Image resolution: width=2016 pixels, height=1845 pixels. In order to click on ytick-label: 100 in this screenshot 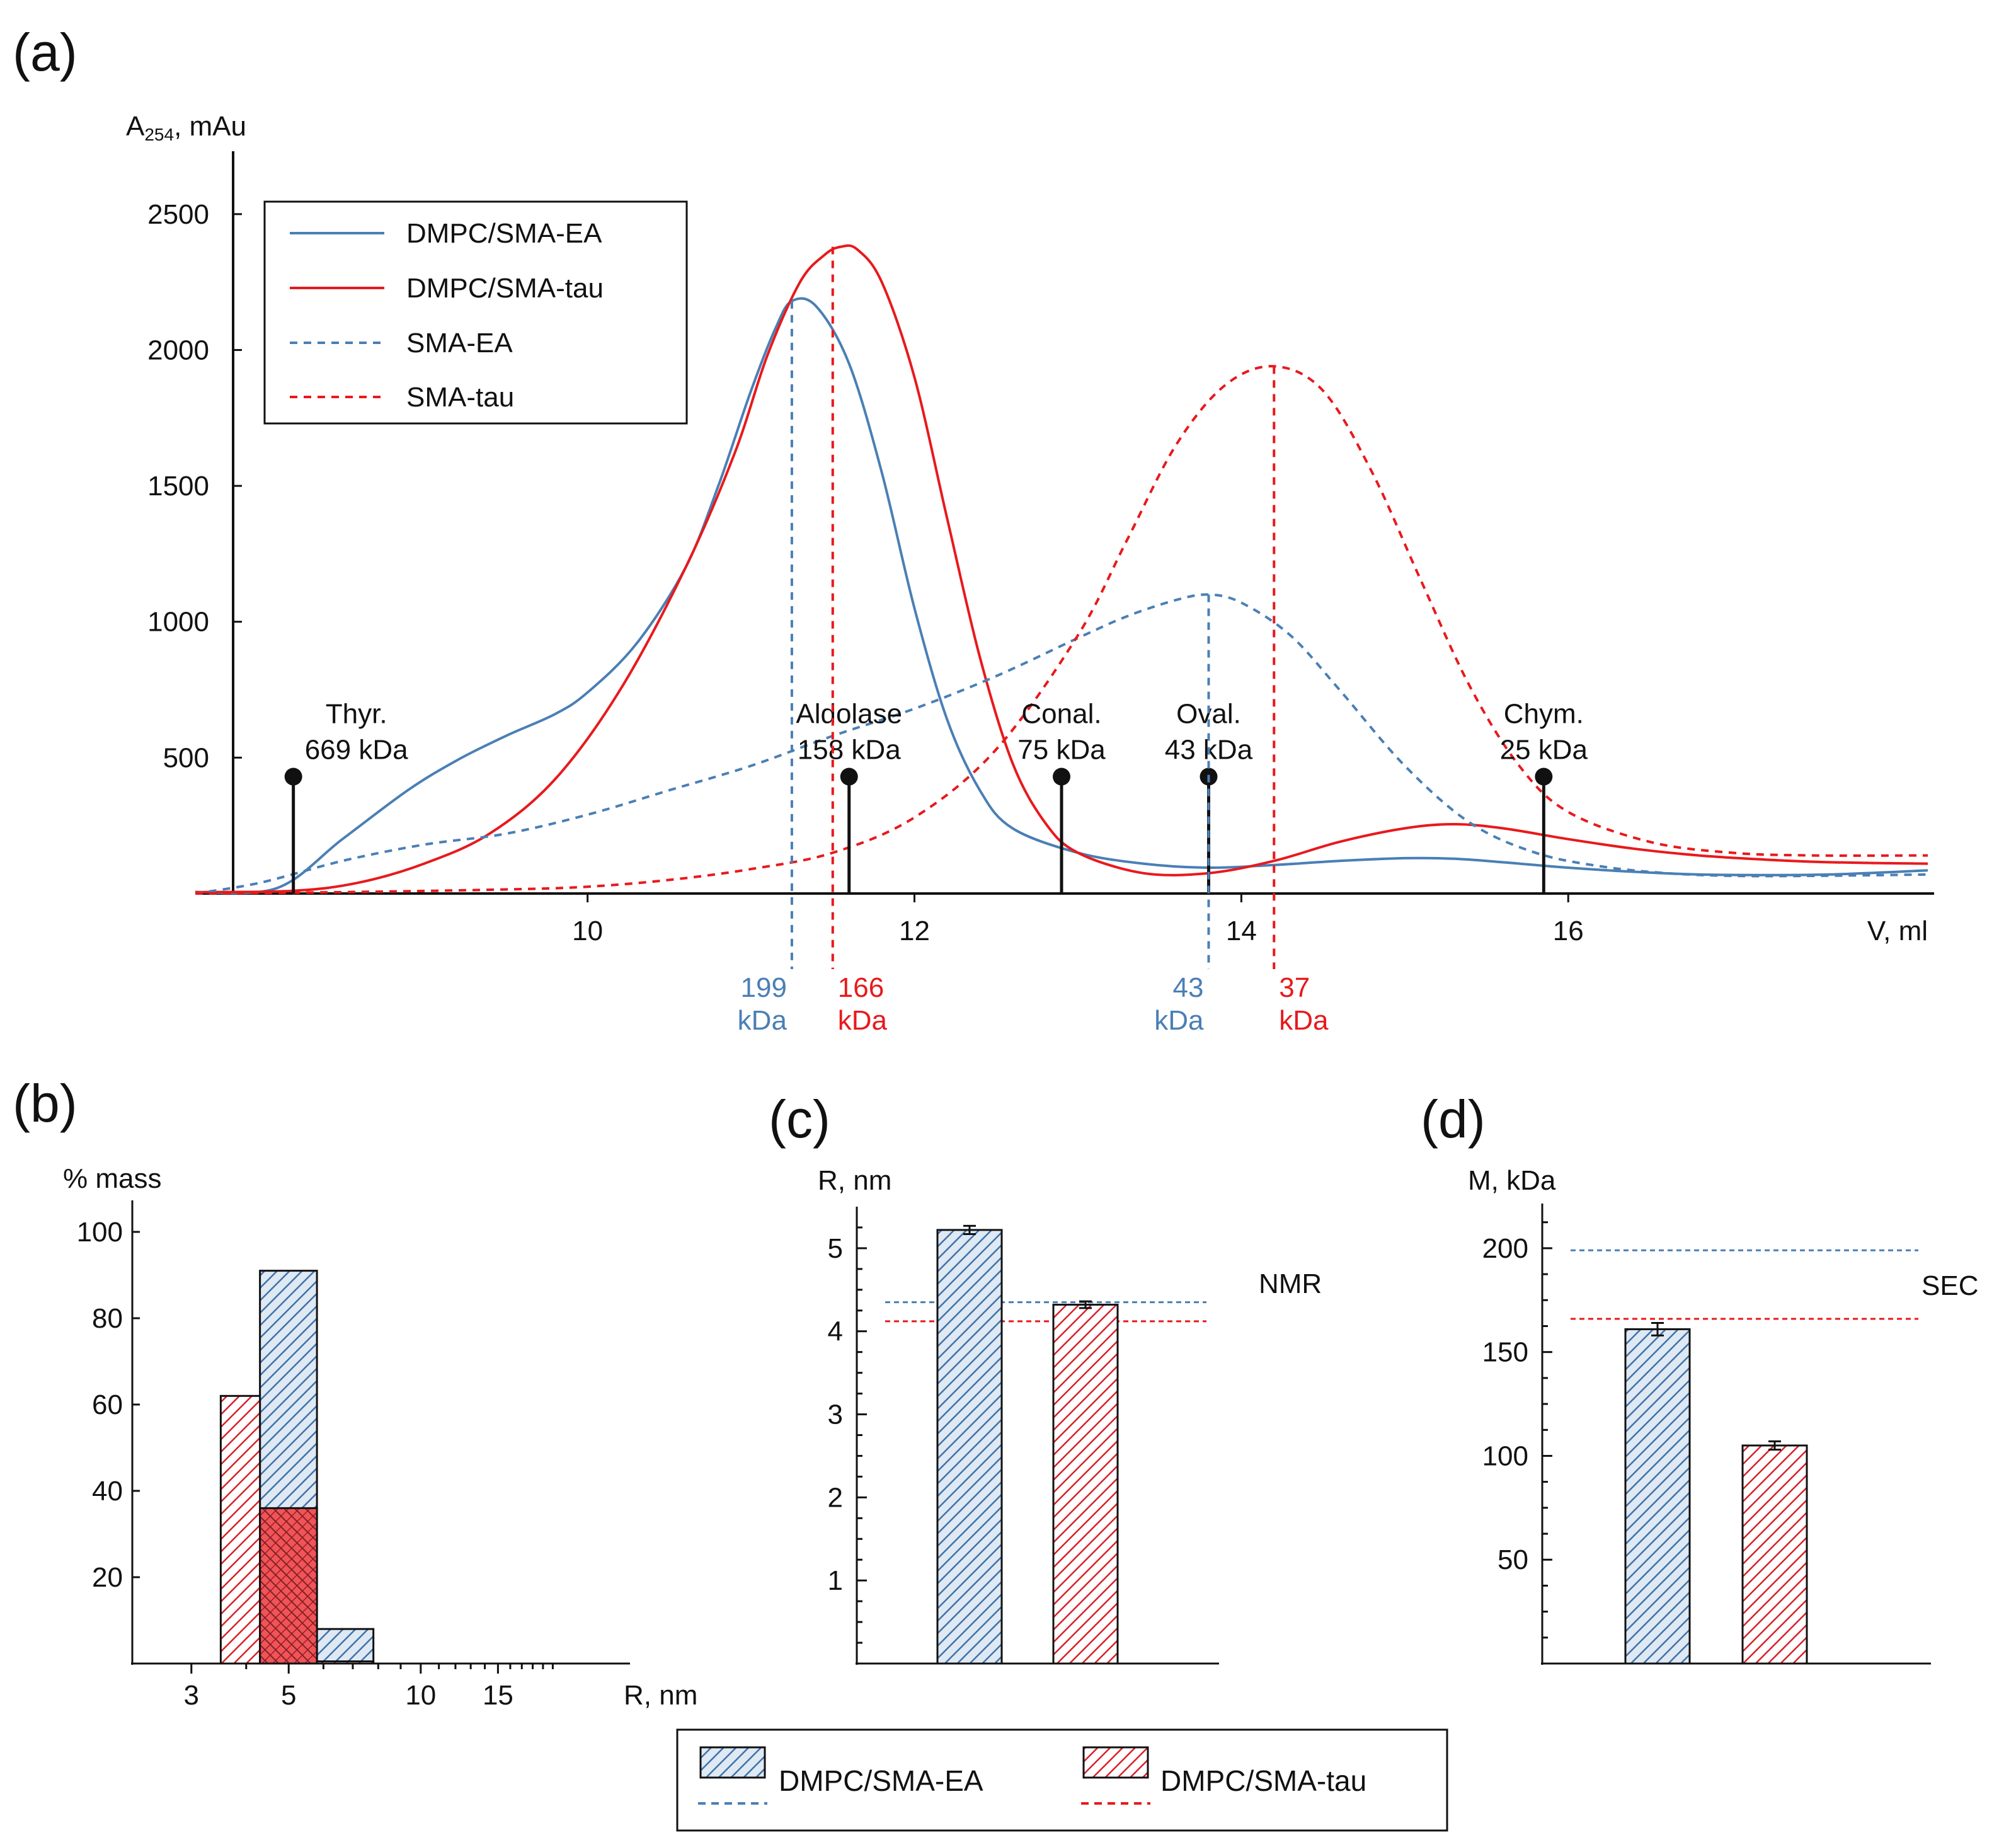, I will do `click(1505, 1456)`.